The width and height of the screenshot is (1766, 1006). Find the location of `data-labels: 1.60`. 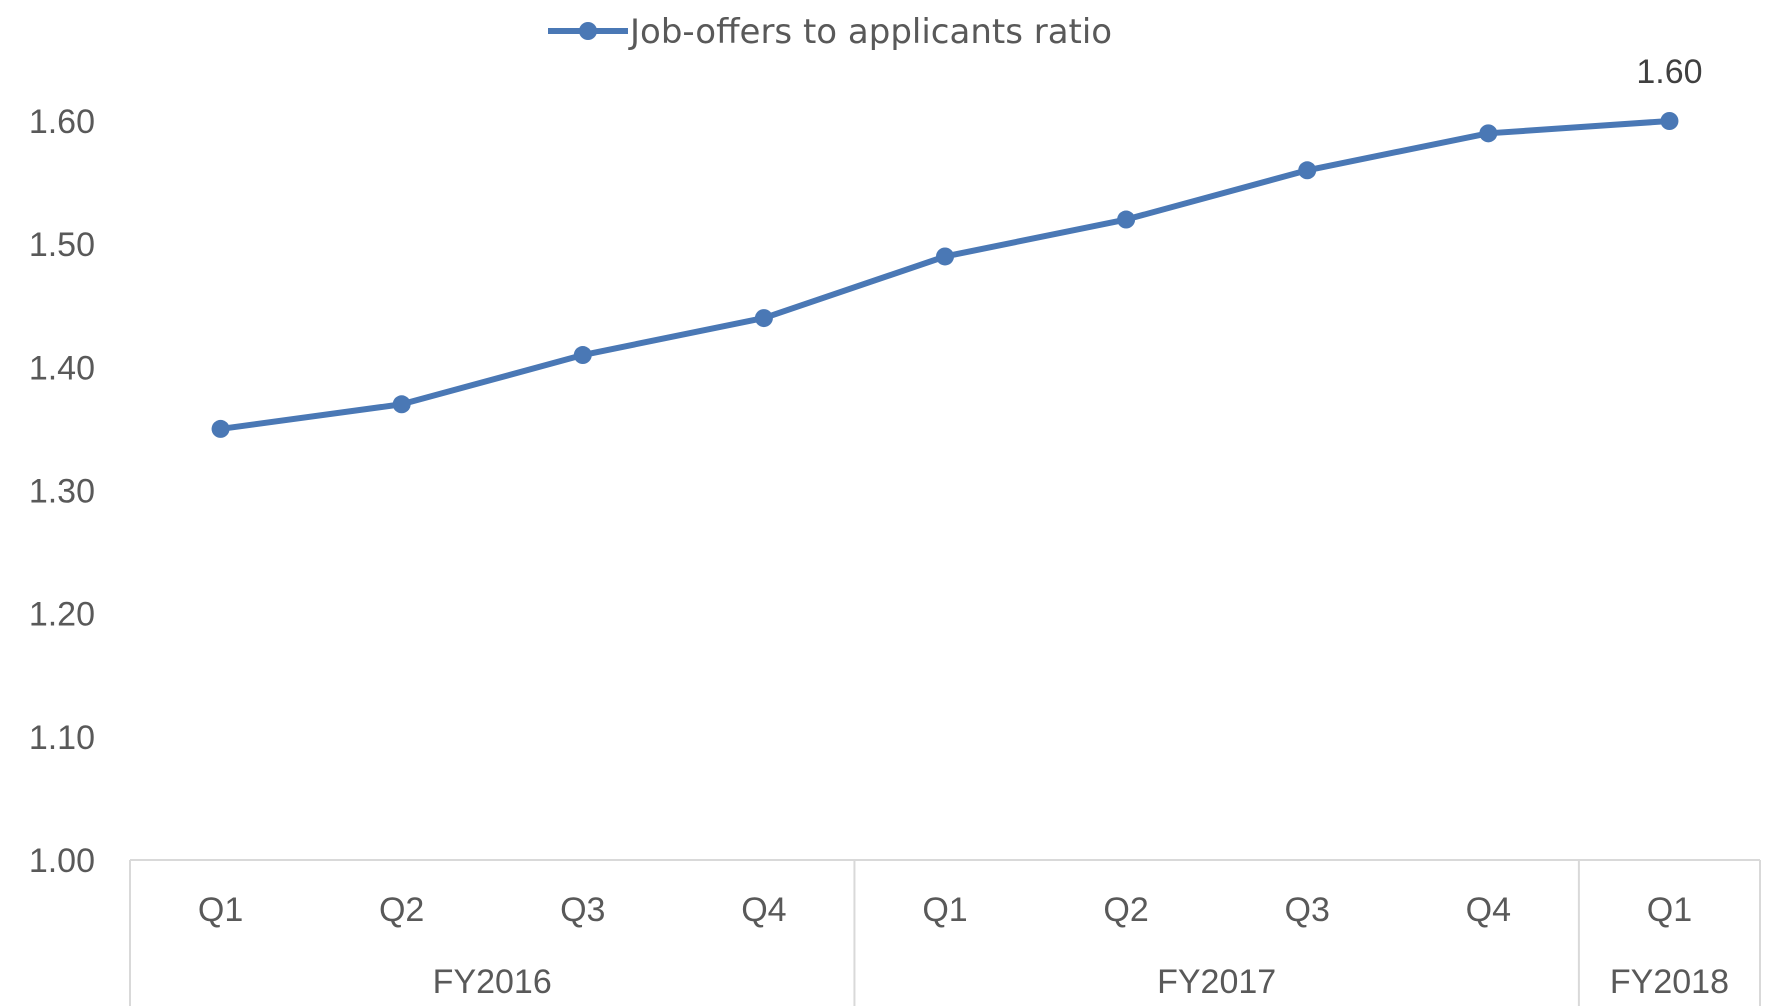

data-labels: 1.60 is located at coordinates (1669, 72).